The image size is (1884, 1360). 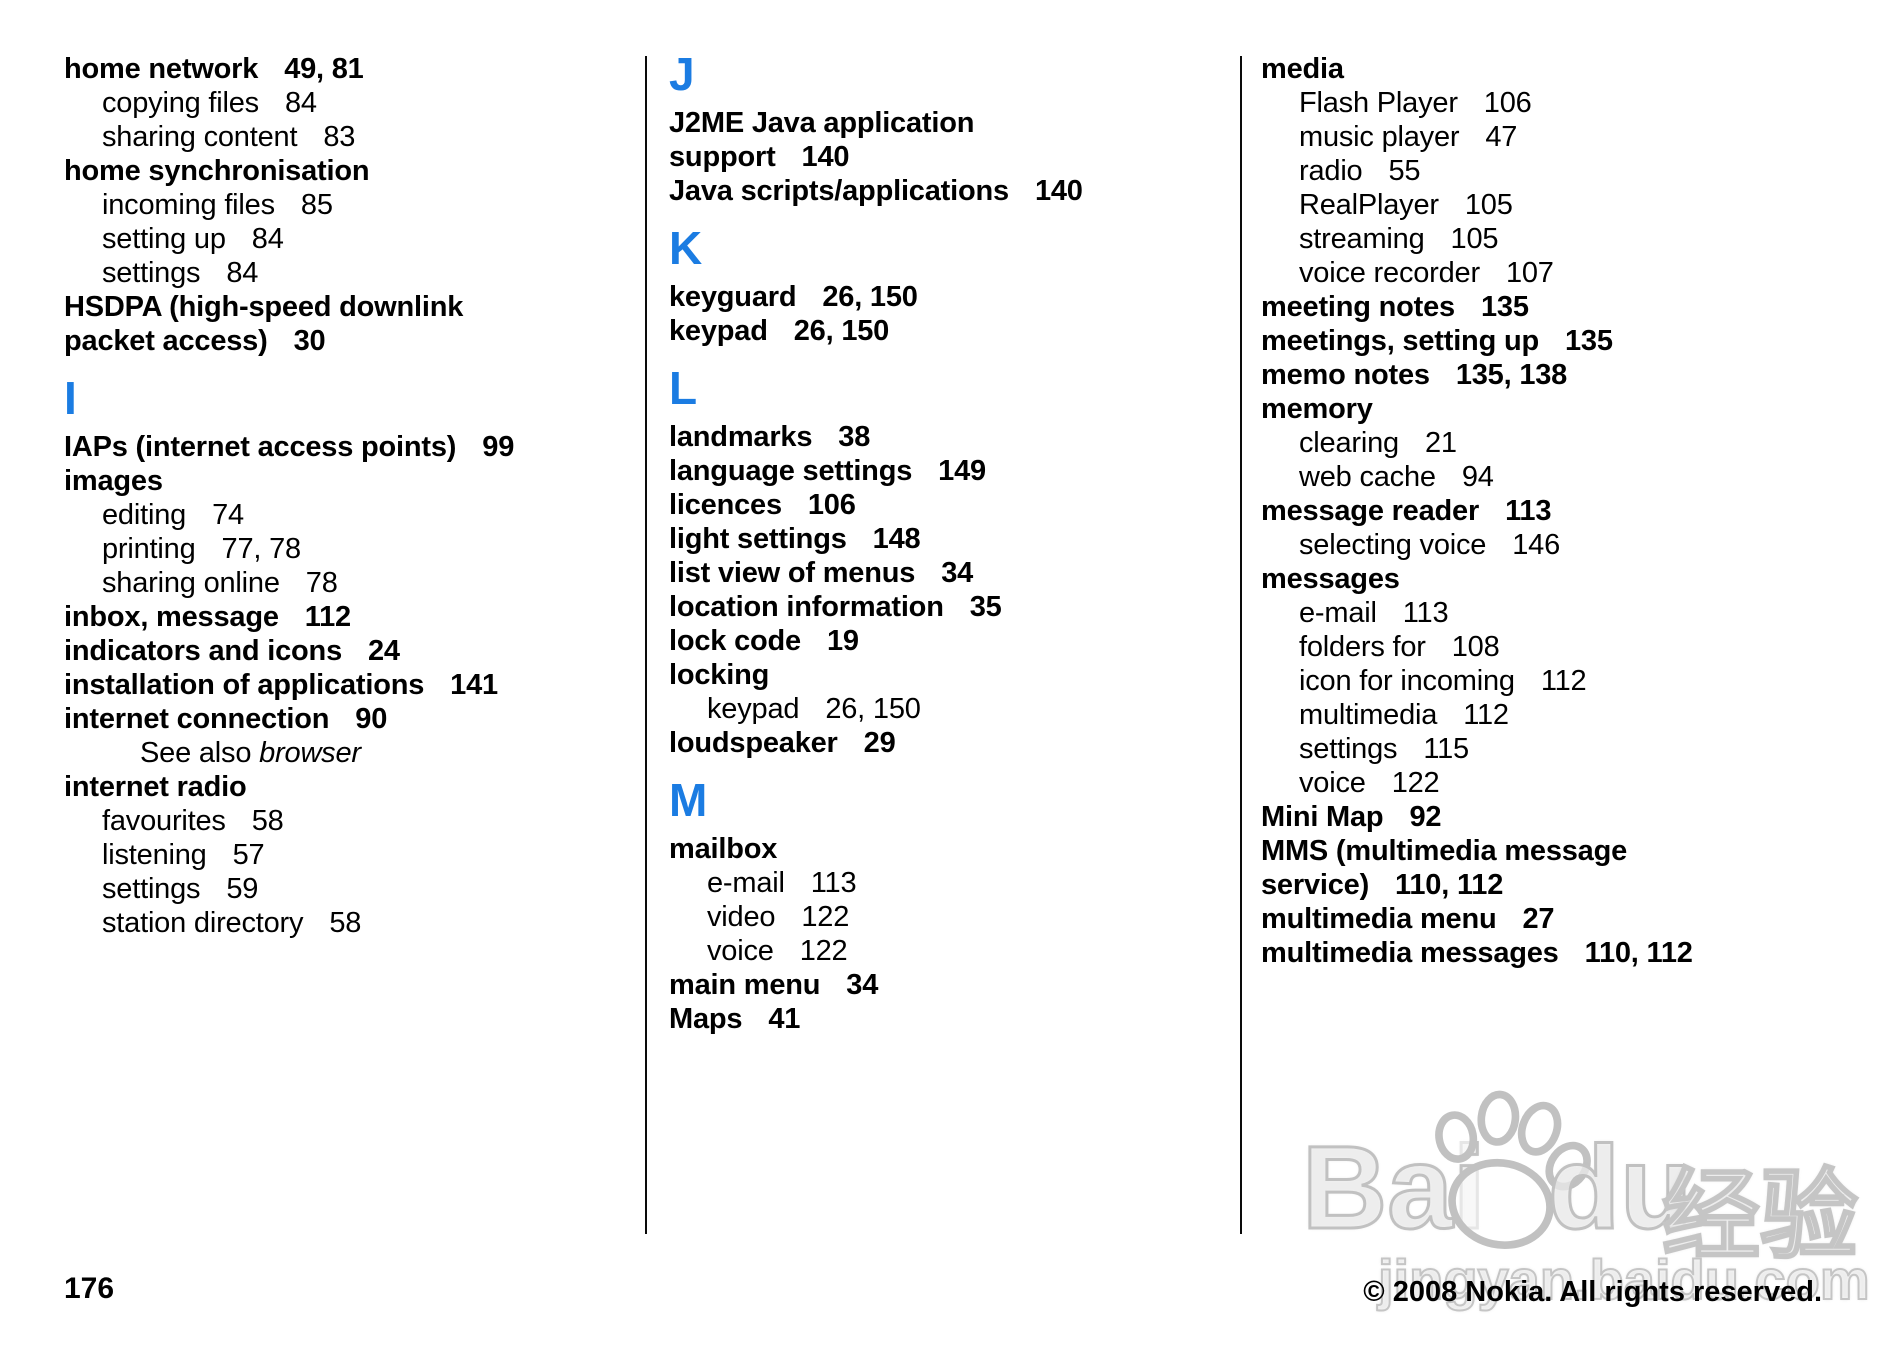 What do you see at coordinates (806, 607) in the screenshot?
I see `index-entry-label: location information` at bounding box center [806, 607].